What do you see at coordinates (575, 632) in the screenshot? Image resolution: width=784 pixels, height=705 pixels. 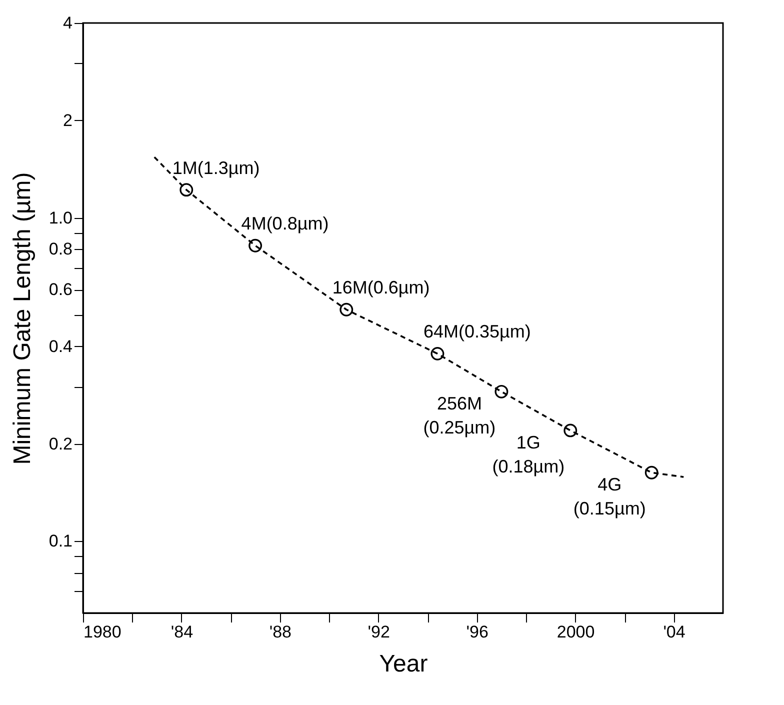 I see `x-tick-label: 2000` at bounding box center [575, 632].